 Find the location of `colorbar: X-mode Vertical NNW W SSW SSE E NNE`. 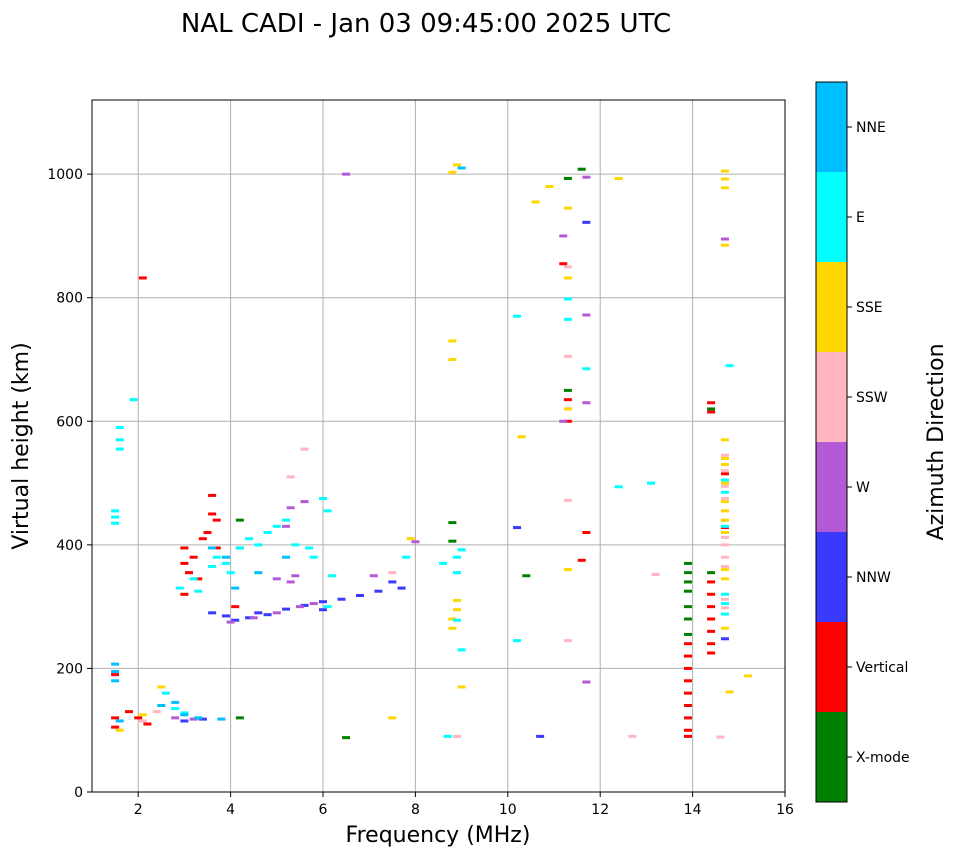

colorbar: X-mode Vertical NNW W SSW SSE E NNE is located at coordinates (862, 442).